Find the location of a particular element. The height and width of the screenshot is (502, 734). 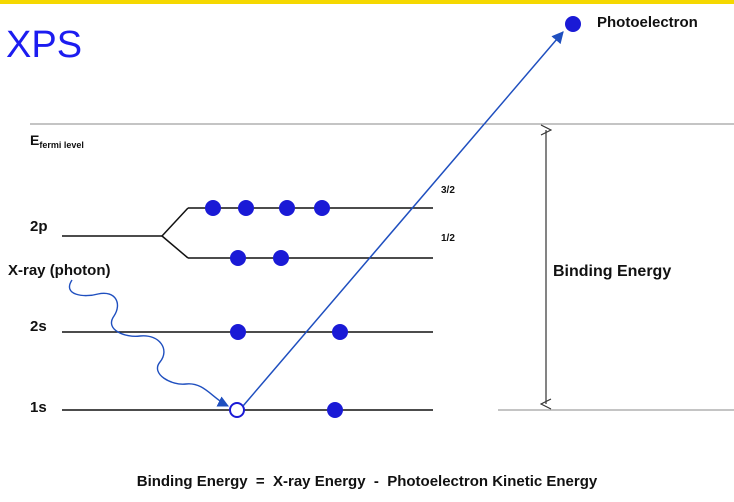

split-12-label: 1/2 is located at coordinates (448, 238).